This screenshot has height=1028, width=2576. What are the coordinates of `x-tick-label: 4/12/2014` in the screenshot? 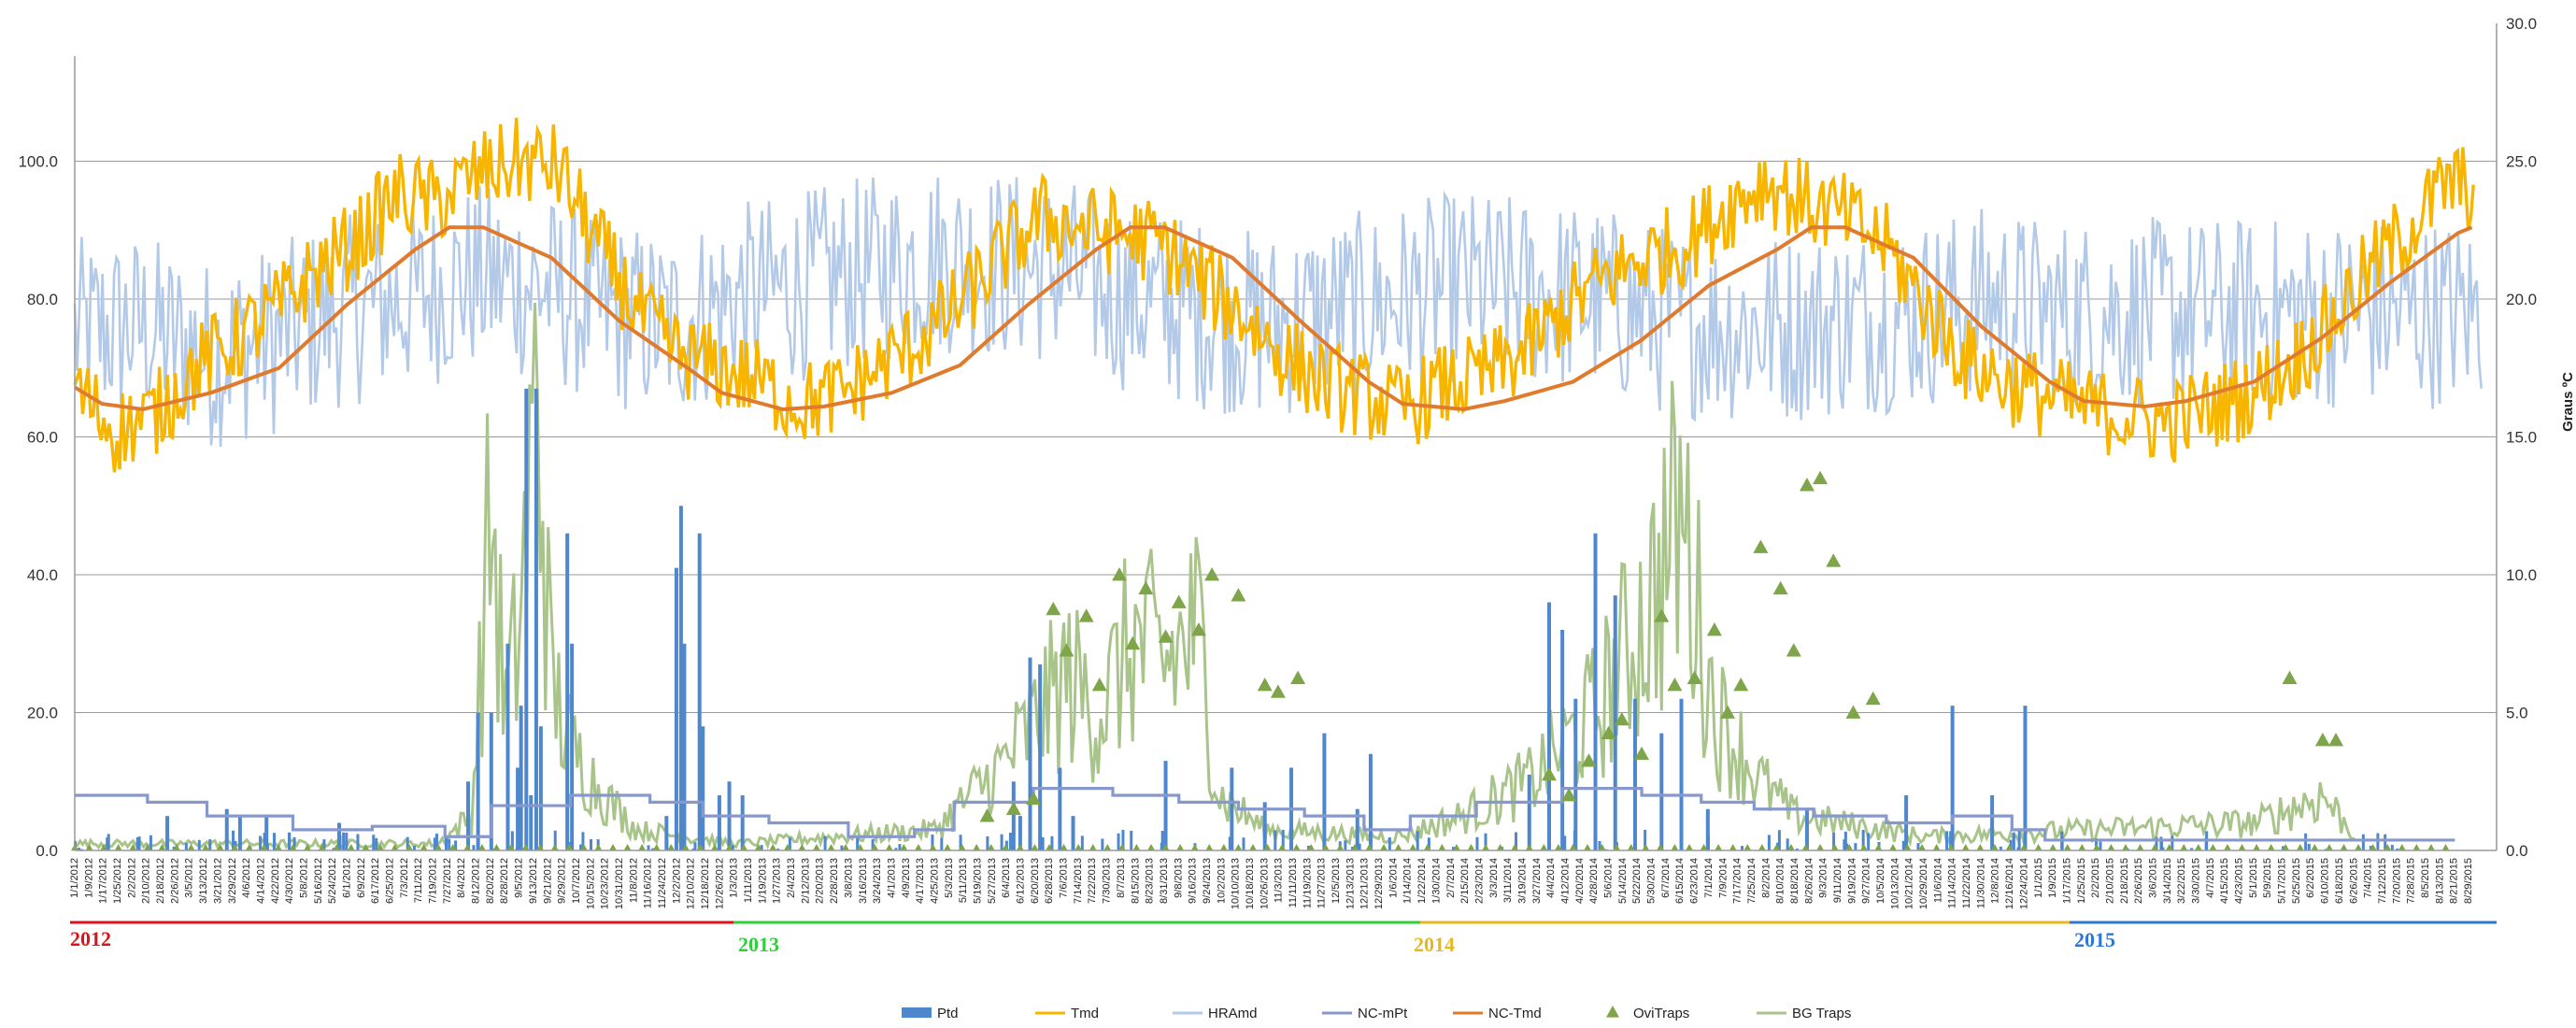 It's located at (1566, 881).